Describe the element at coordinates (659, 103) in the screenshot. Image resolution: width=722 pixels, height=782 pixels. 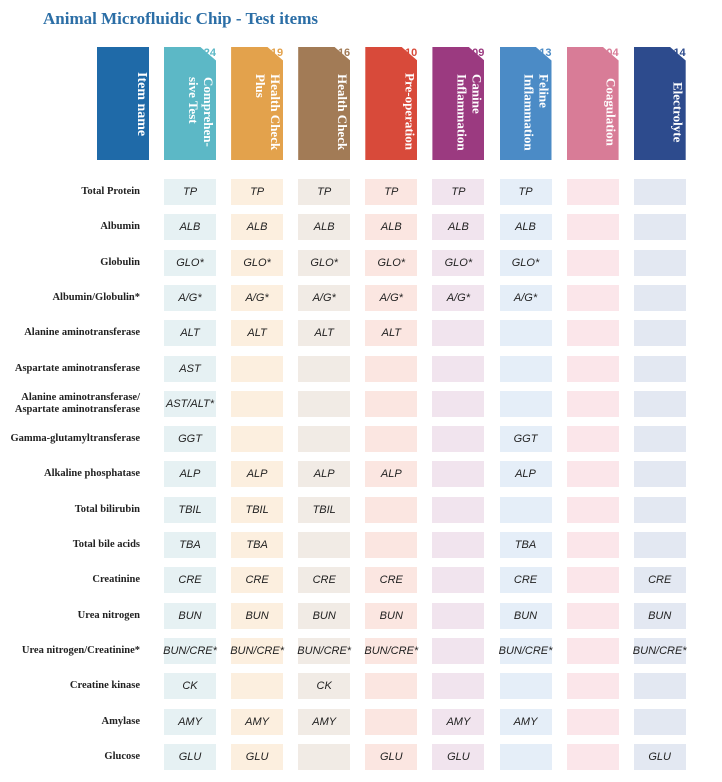
I see `column-header: Electrolyte` at that location.